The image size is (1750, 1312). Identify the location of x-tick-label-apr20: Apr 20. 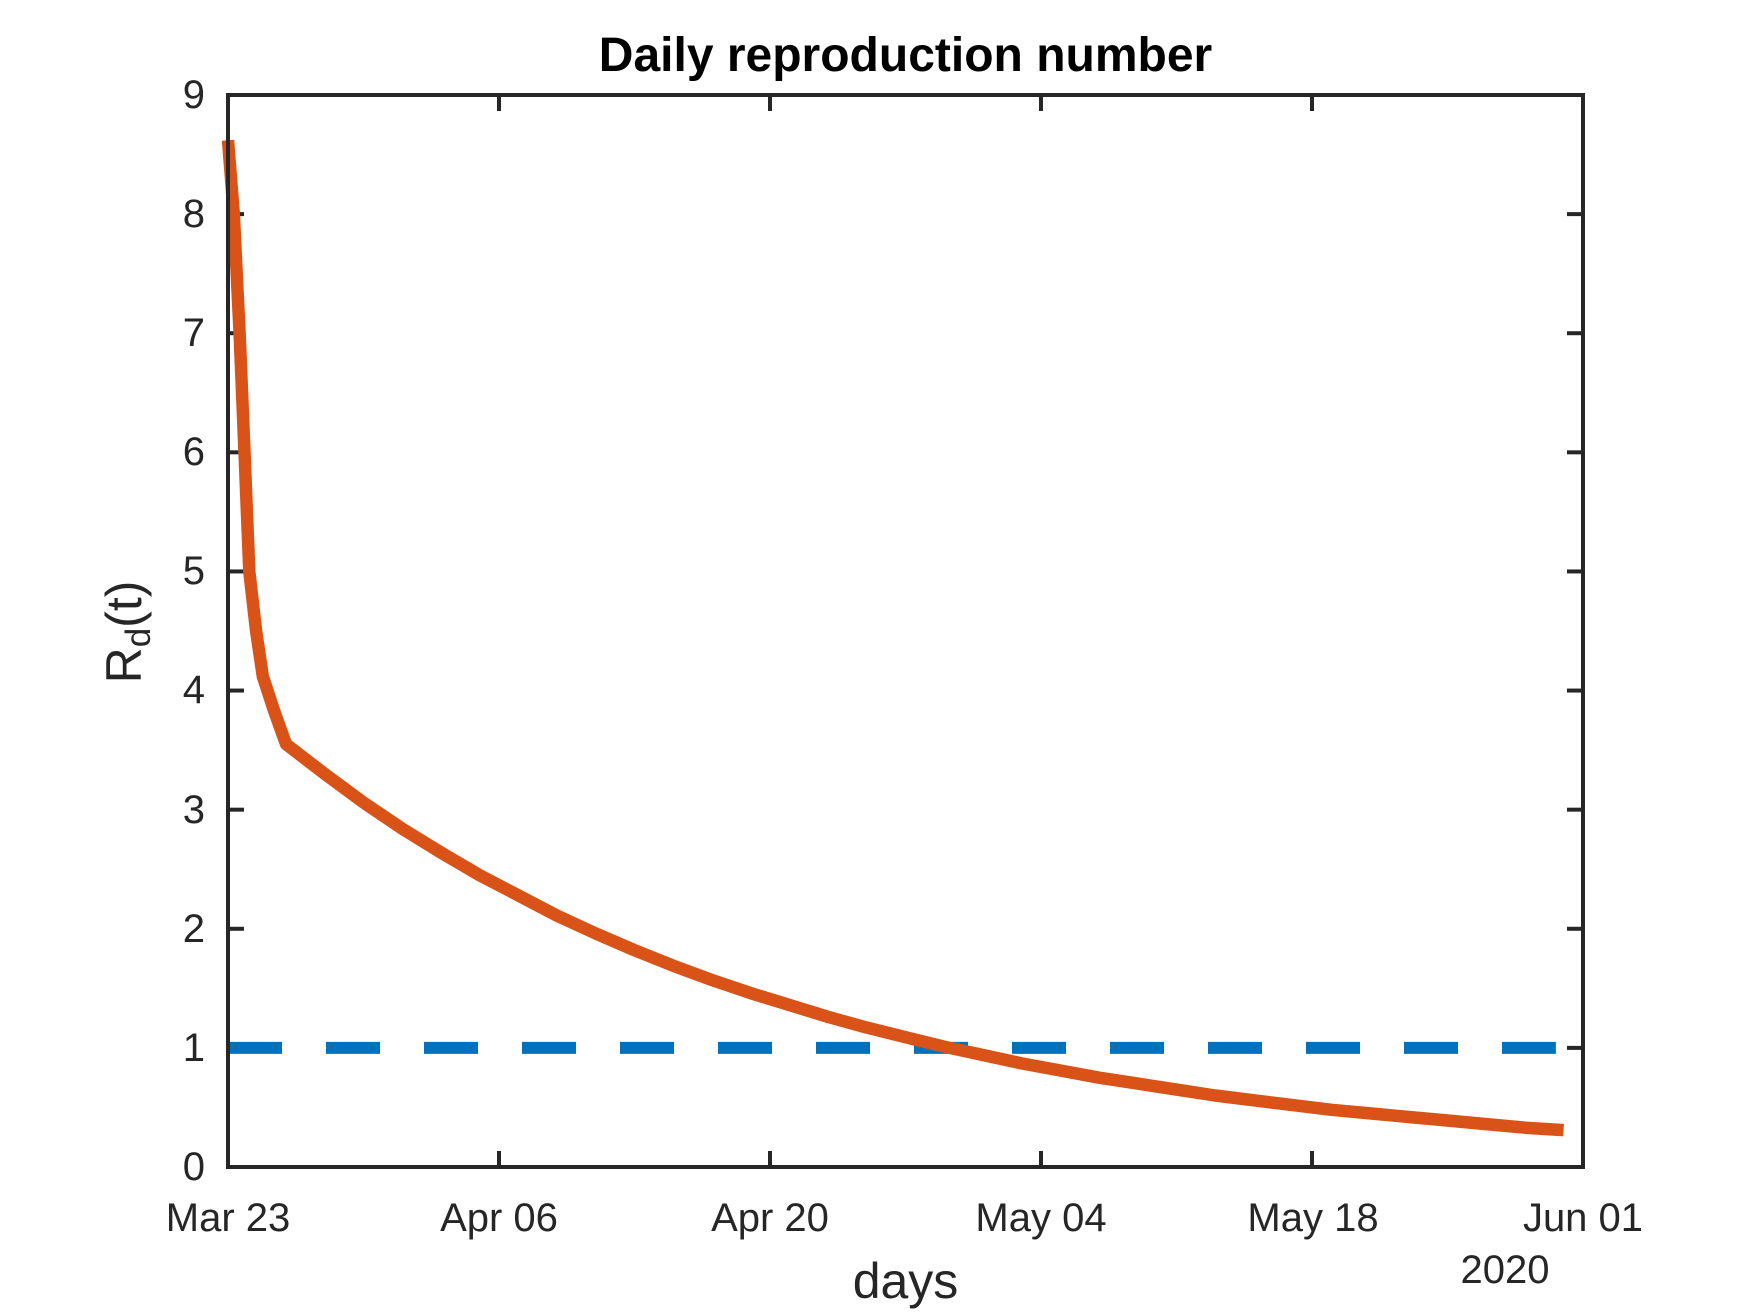
(770, 1218).